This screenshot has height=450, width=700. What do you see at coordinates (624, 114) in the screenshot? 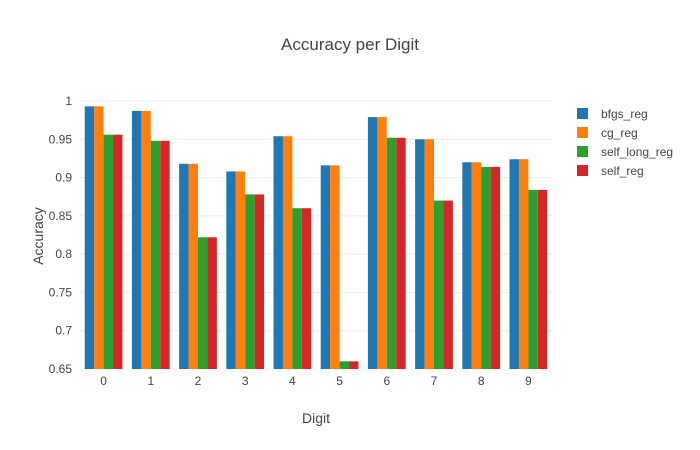
I see `legend-label: bfgs_reg` at bounding box center [624, 114].